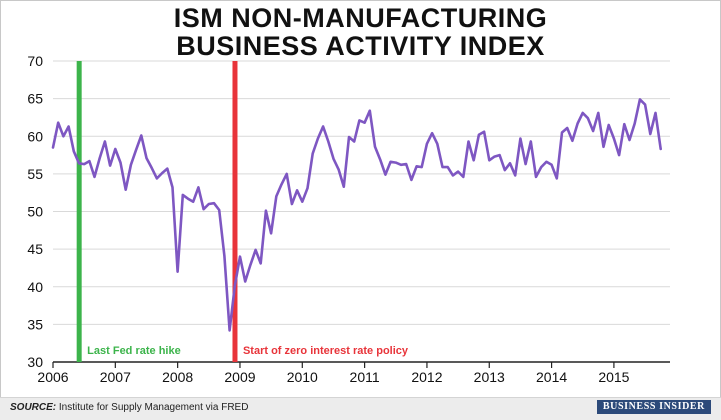 The width and height of the screenshot is (721, 420). Describe the element at coordinates (326, 351) in the screenshot. I see `zero-rate-policy-label: Start of zero interest rate policy` at that location.